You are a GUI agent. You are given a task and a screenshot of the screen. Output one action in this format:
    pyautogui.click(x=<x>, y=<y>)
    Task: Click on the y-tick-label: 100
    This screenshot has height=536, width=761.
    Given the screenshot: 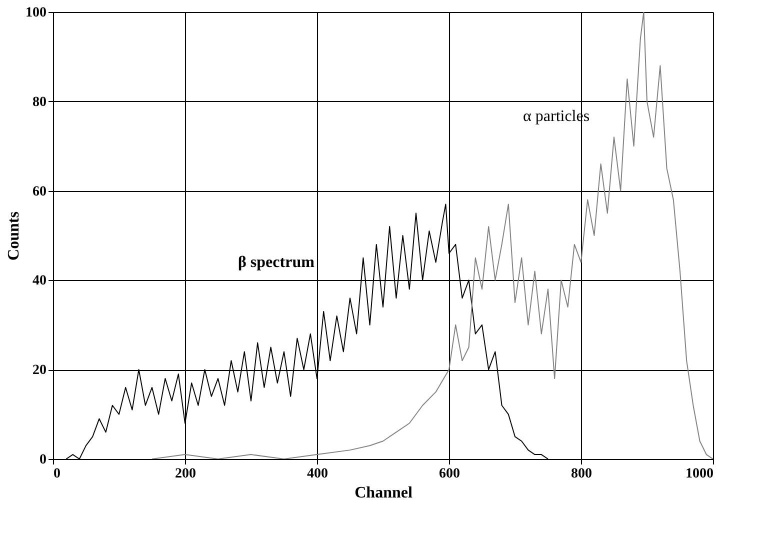 What is the action you would take?
    pyautogui.click(x=36, y=13)
    